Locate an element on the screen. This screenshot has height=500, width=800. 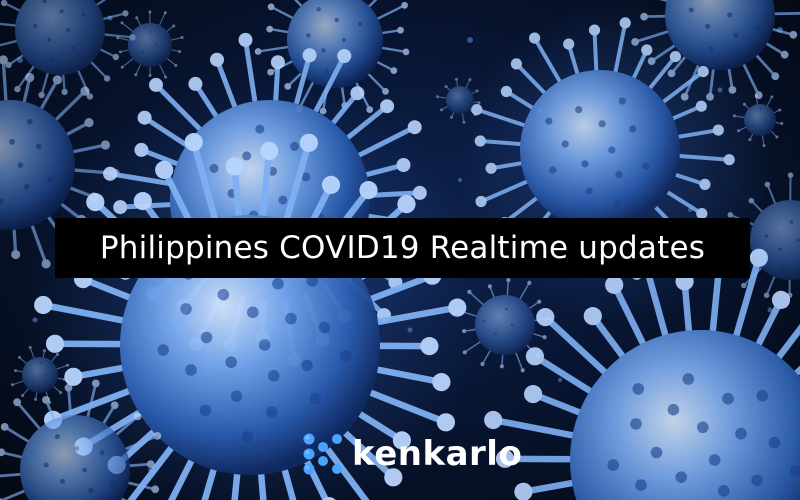
headline-banner: Philippines COVID19 Realtime updates is located at coordinates (402, 248).